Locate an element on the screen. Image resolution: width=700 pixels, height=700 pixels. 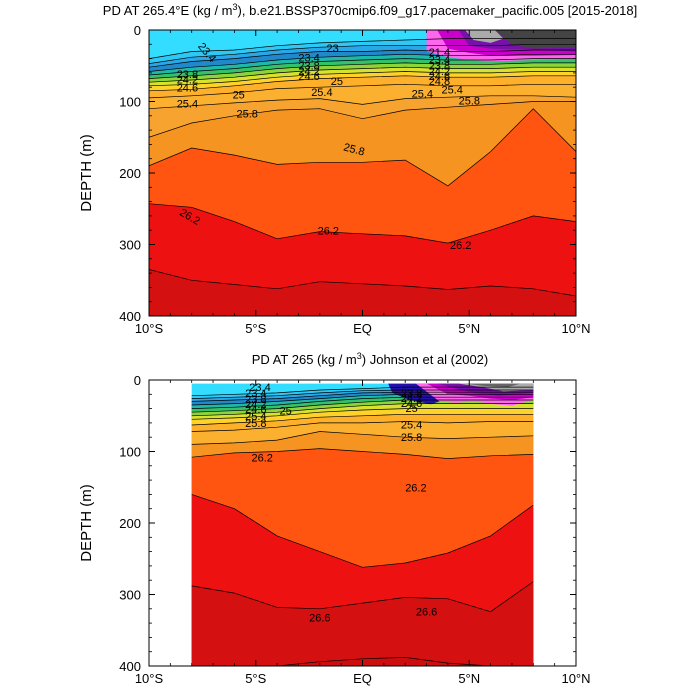
contour-label: 24.8 is located at coordinates (439, 82).